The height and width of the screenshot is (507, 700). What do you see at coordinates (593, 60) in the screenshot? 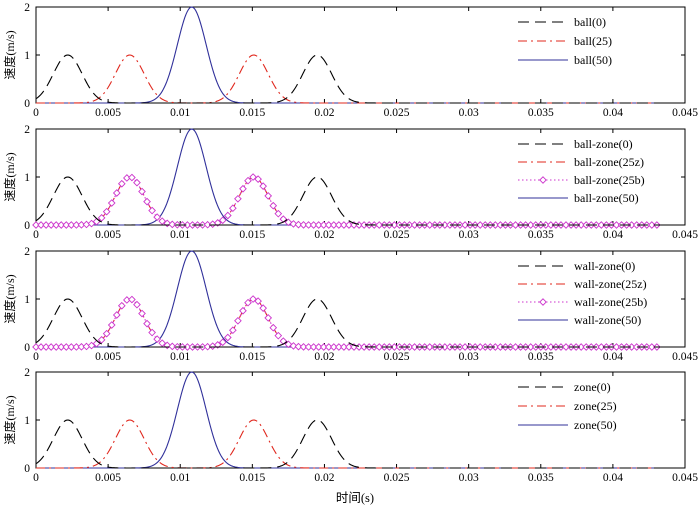
I see `legend-entry: ball(50)` at bounding box center [593, 60].